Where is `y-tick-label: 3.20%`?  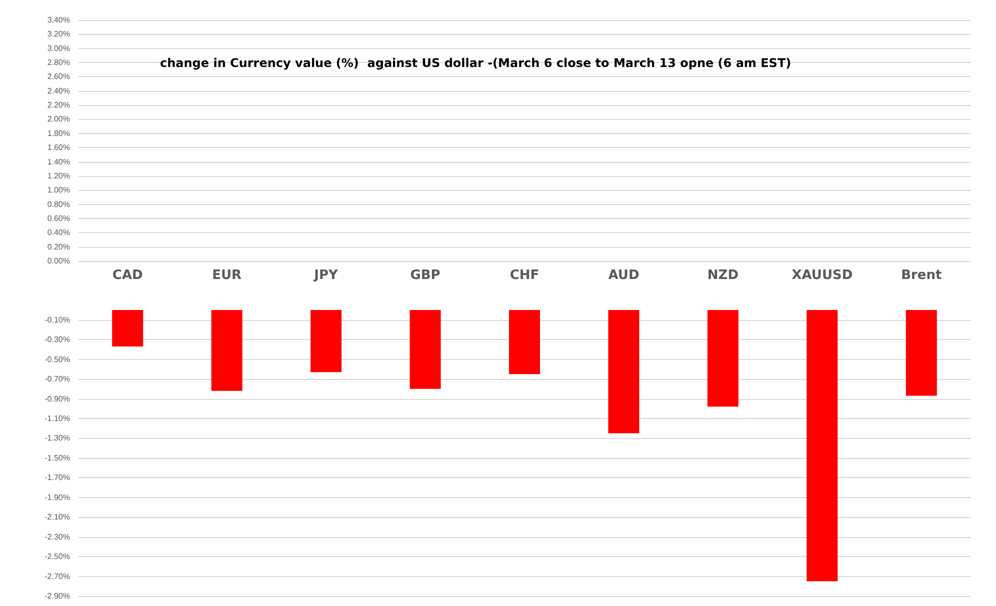 y-tick-label: 3.20% is located at coordinates (58, 34).